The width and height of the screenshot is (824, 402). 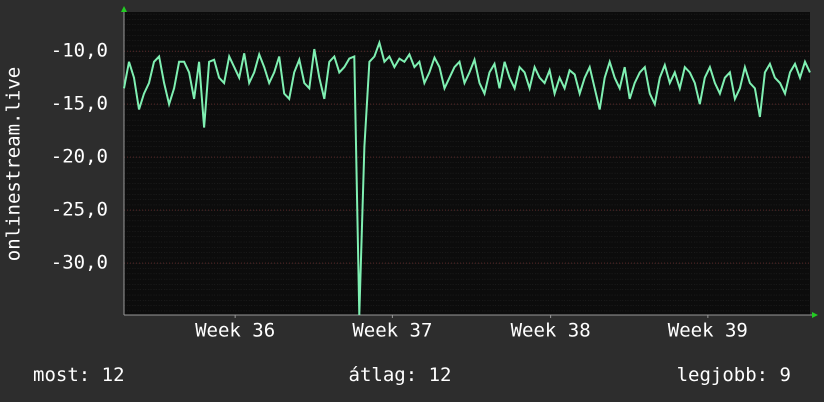 I want to click on y-tick-label: -10,0, so click(x=79, y=51).